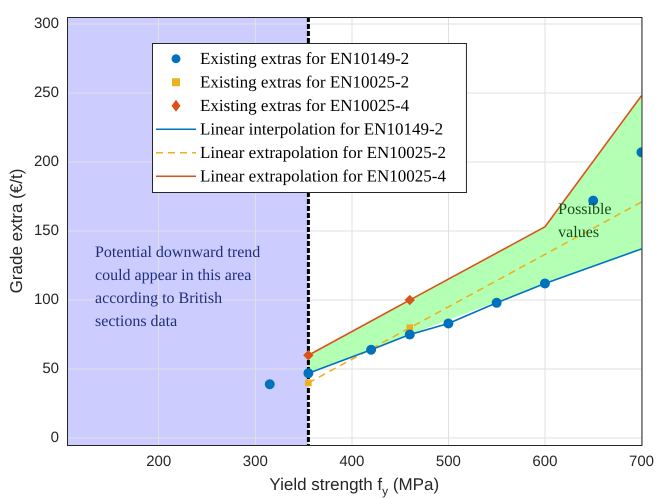  I want to click on legend-label: Existing extras for EN10025-2, so click(305, 82).